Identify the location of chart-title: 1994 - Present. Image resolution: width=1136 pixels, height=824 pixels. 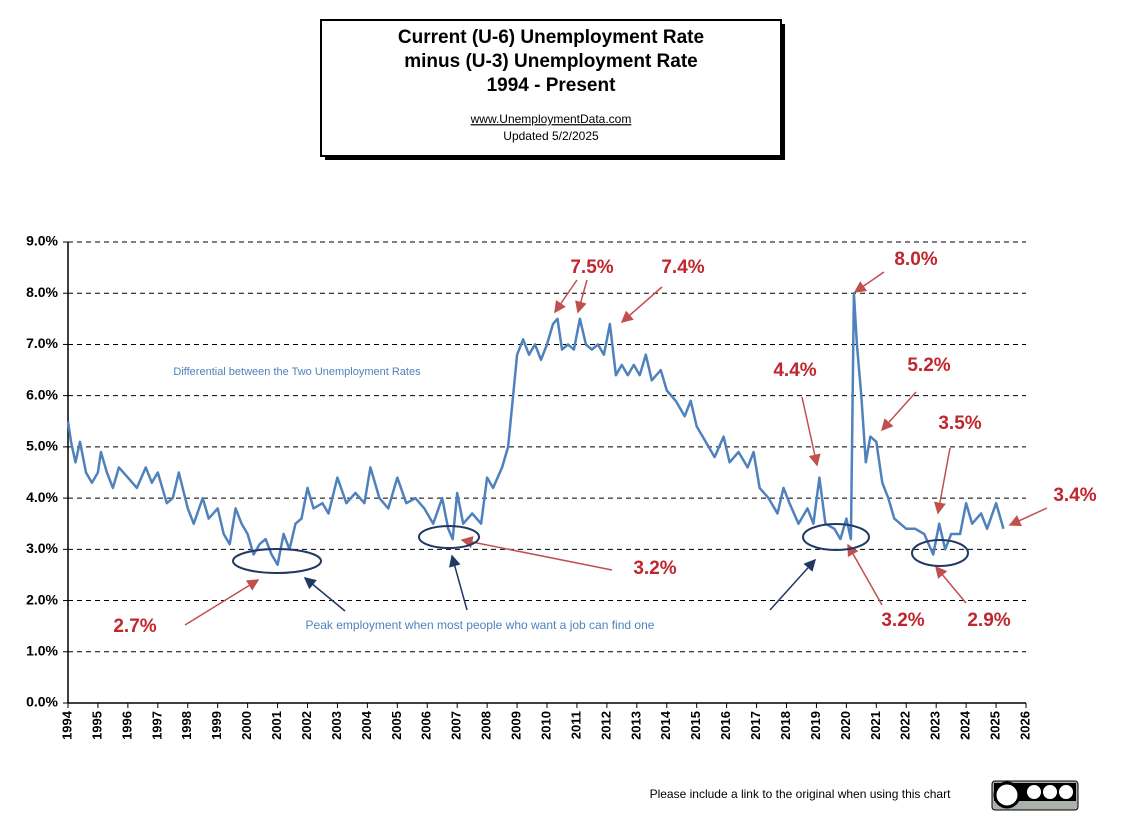
(552, 85).